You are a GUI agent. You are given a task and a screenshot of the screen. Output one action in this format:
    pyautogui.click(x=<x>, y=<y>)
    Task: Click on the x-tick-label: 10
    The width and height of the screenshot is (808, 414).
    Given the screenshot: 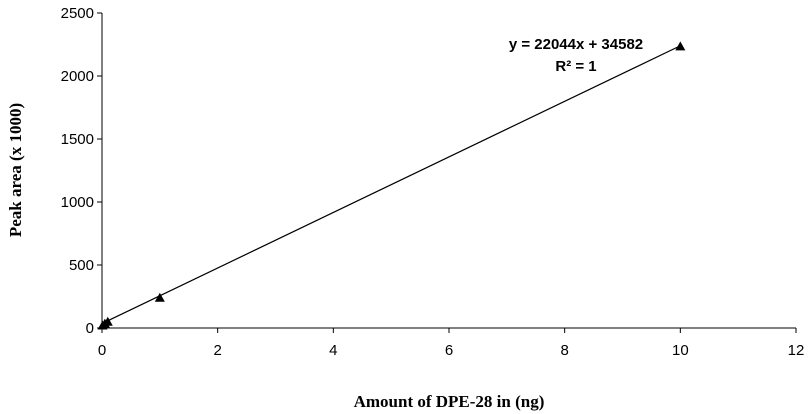 What is the action you would take?
    pyautogui.click(x=680, y=350)
    